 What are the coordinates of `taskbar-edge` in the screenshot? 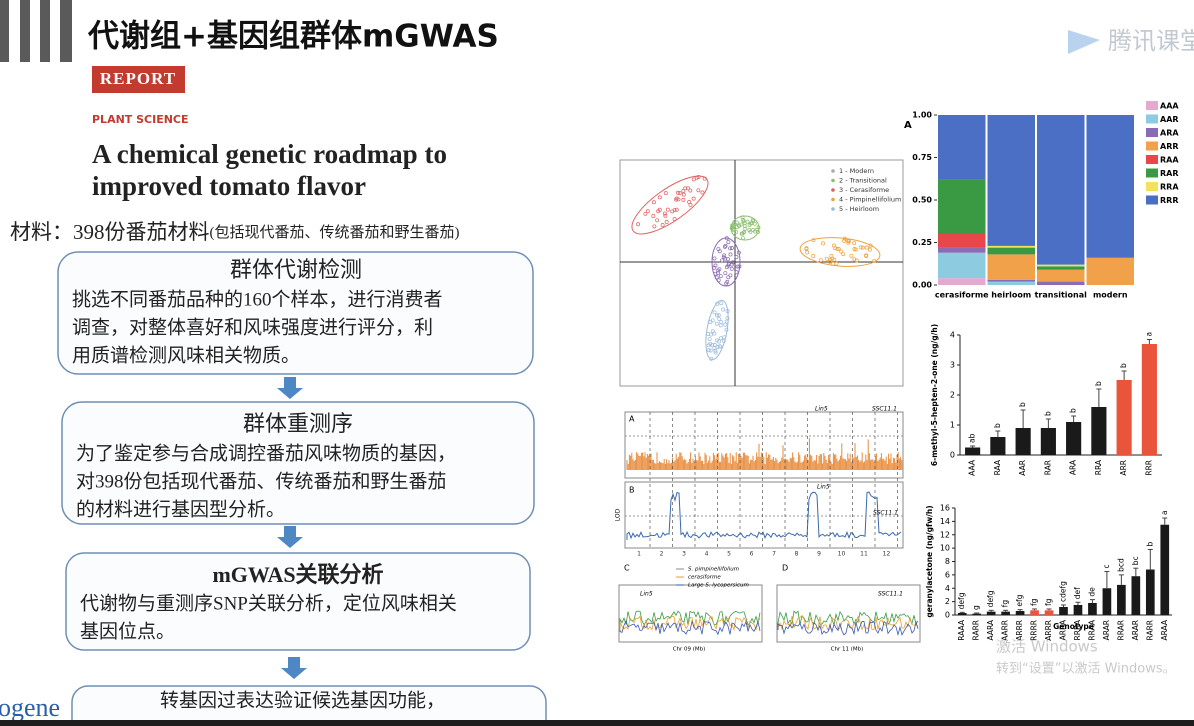 It's located at (597, 723).